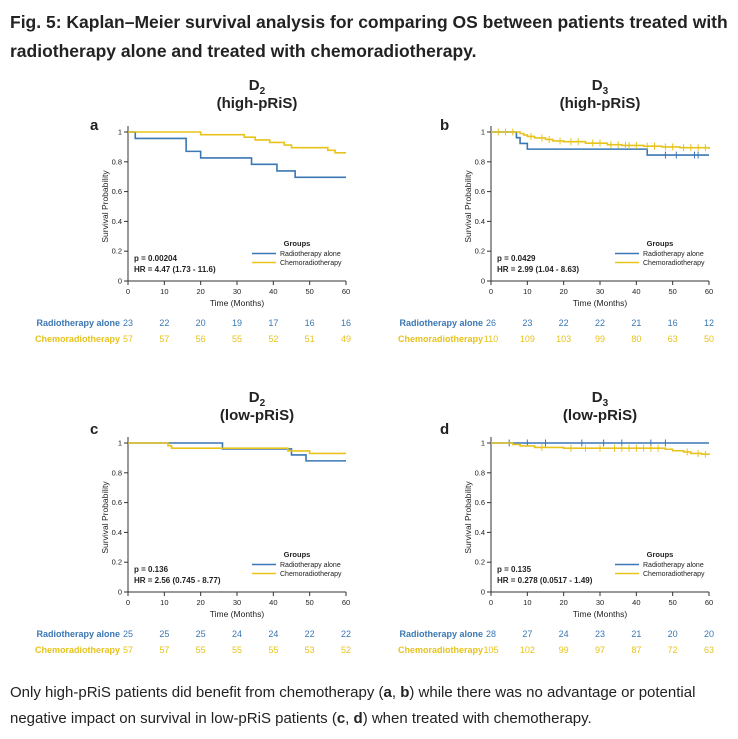 Image resolution: width=738 pixels, height=739 pixels. I want to click on caption-ref-d: d, so click(358, 718).